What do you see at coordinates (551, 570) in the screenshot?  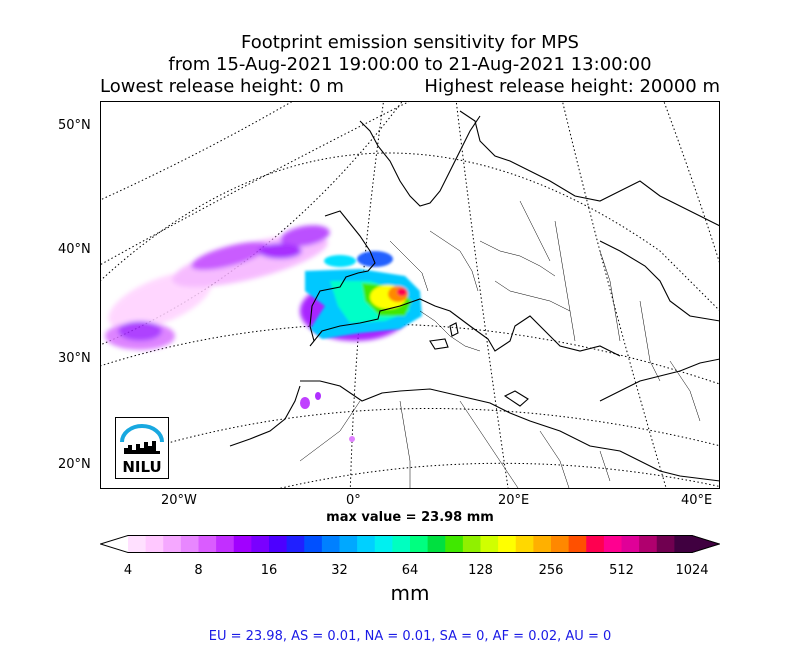 I see `colorbar-tick-label: 256` at bounding box center [551, 570].